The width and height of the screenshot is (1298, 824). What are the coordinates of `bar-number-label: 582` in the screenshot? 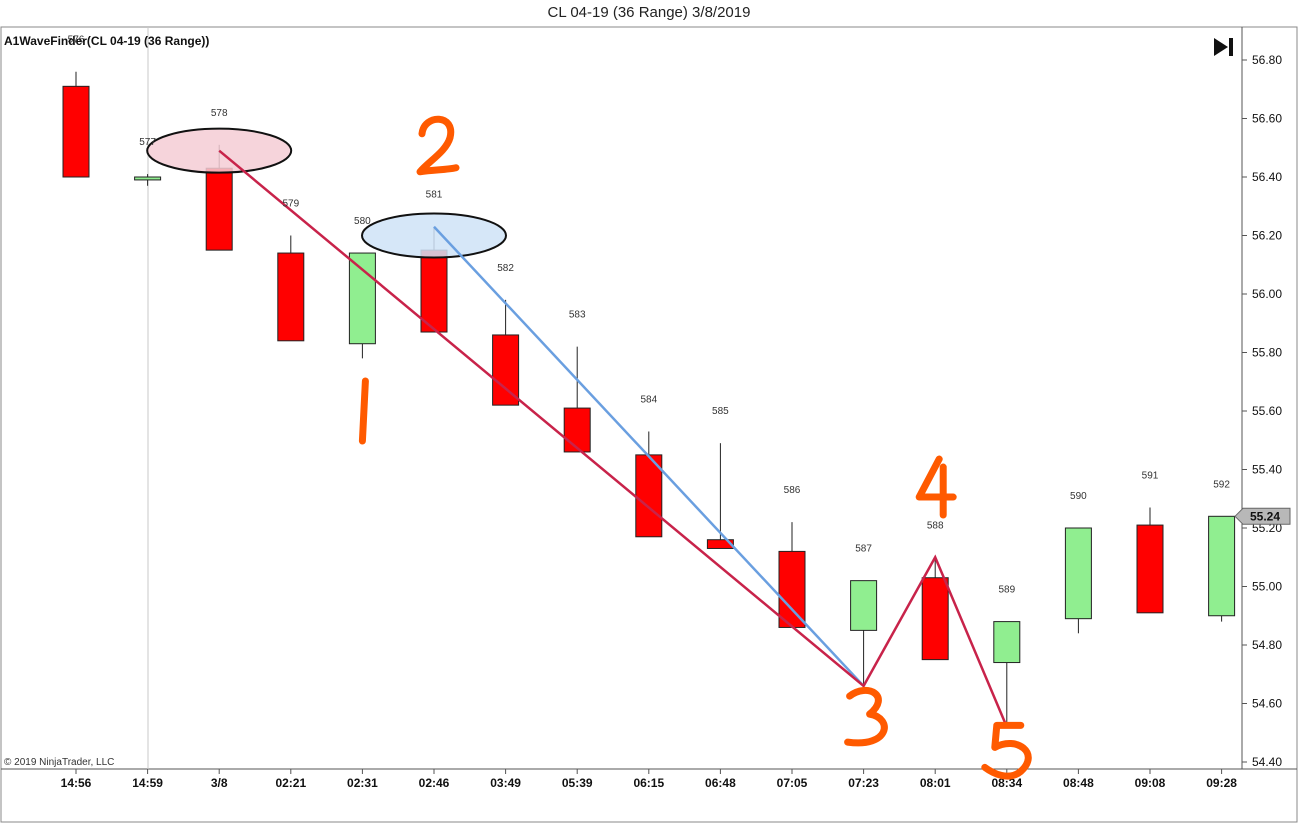 It's located at (505, 268).